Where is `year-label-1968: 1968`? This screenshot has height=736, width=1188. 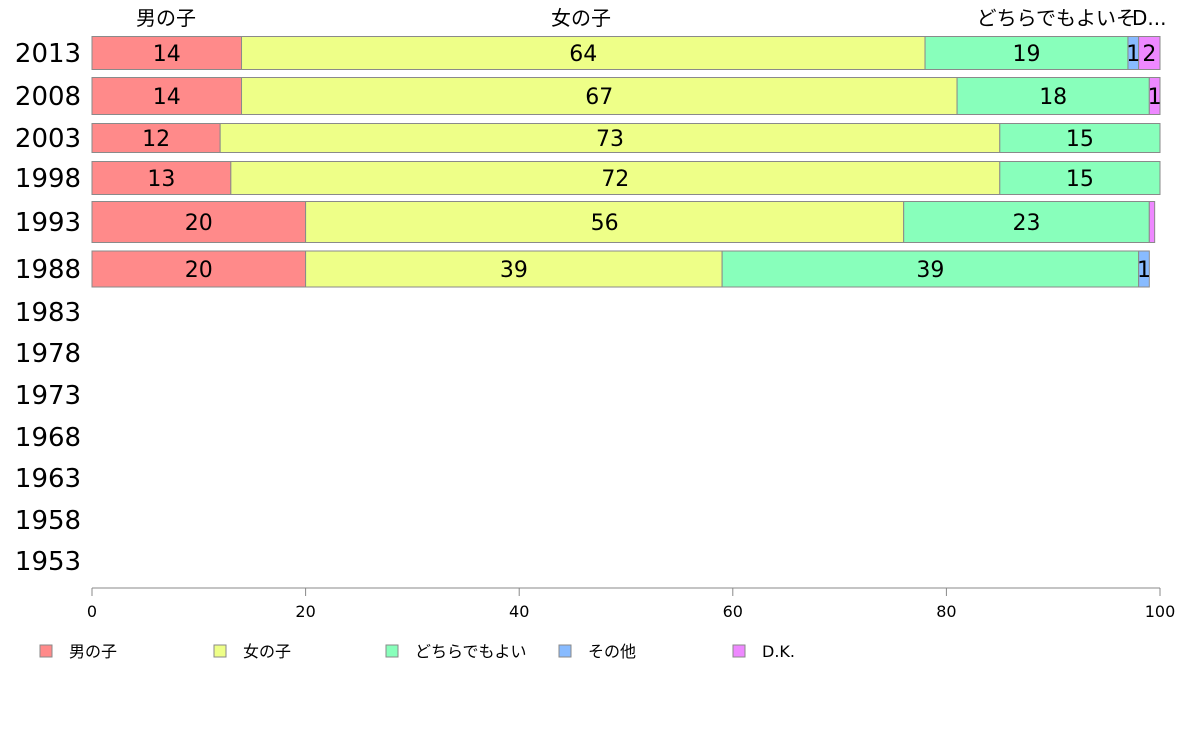 year-label-1968: 1968 is located at coordinates (48, 438).